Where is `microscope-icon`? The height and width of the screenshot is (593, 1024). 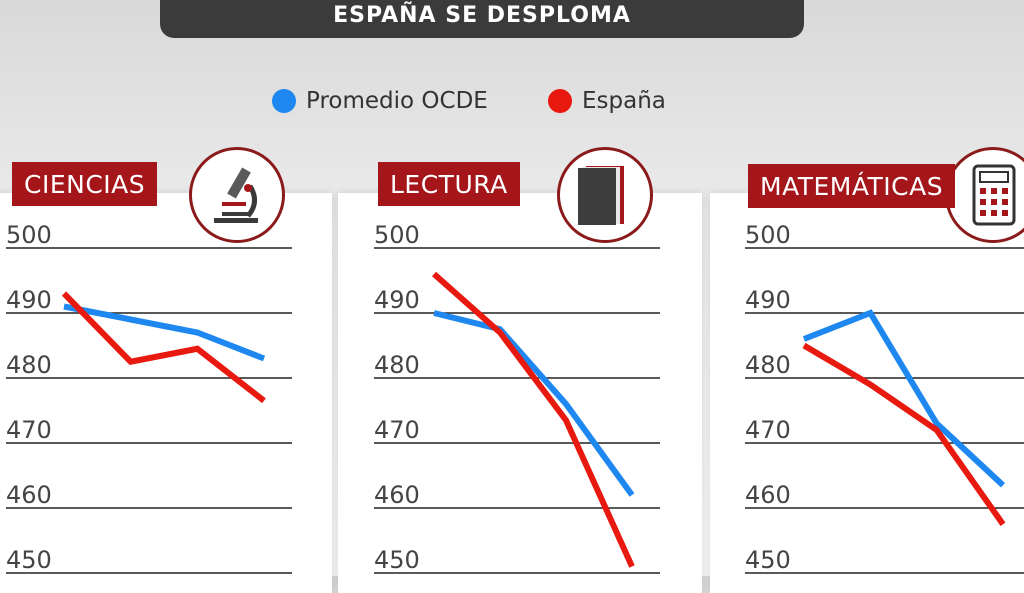 microscope-icon is located at coordinates (237, 195).